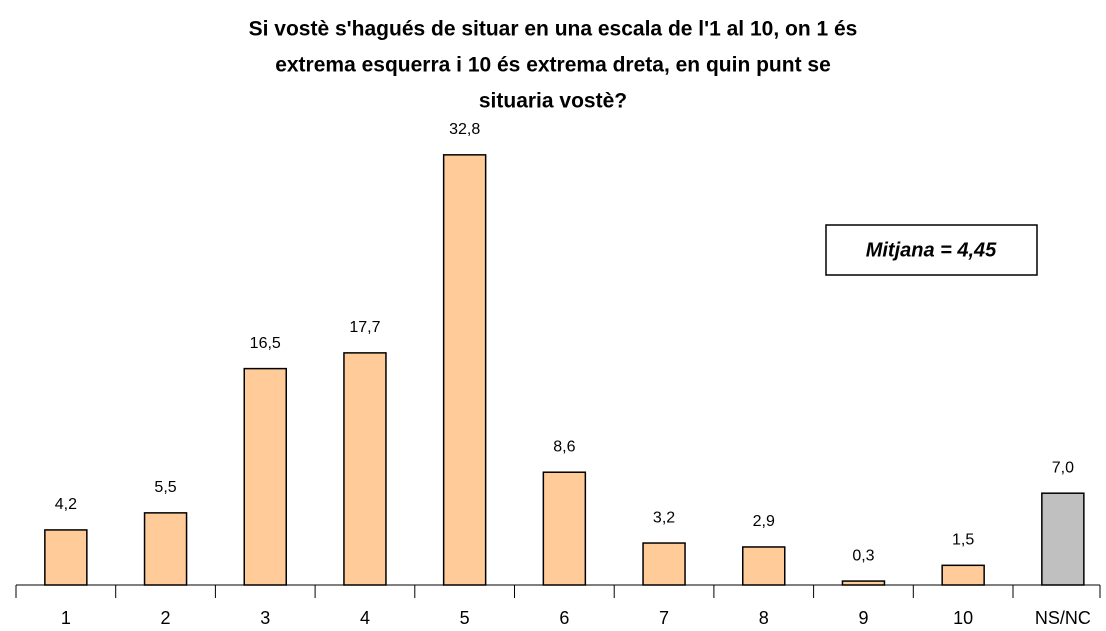  I want to click on value-label: 17,7, so click(364, 327).